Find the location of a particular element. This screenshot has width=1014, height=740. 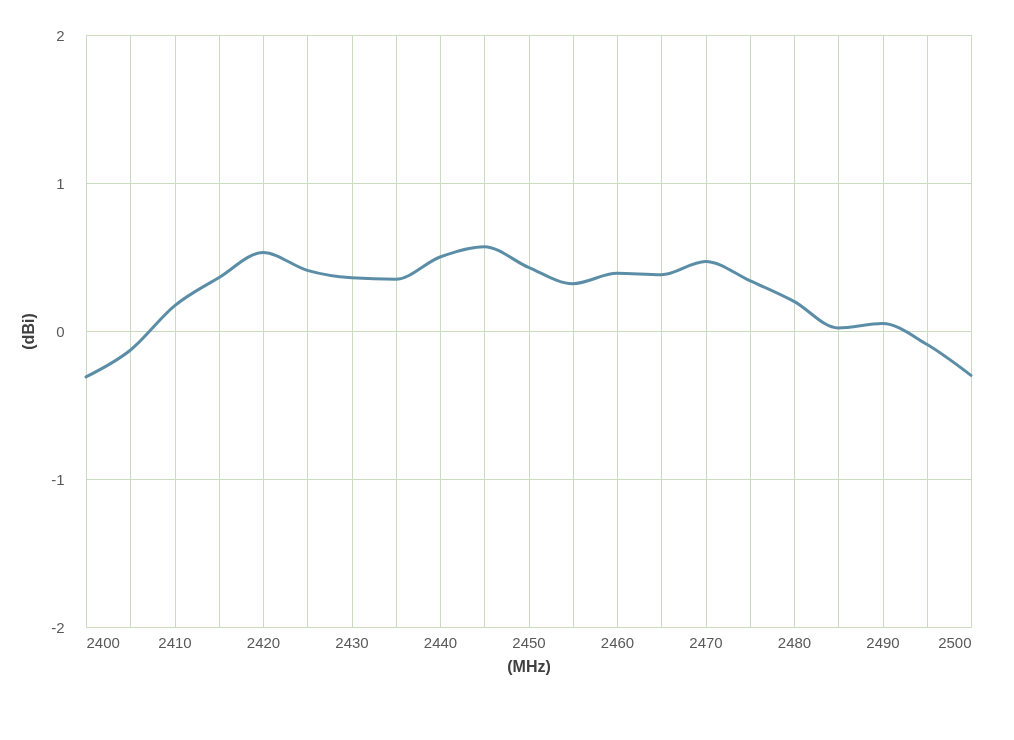

x-tick-label: 2410 is located at coordinates (175, 642).